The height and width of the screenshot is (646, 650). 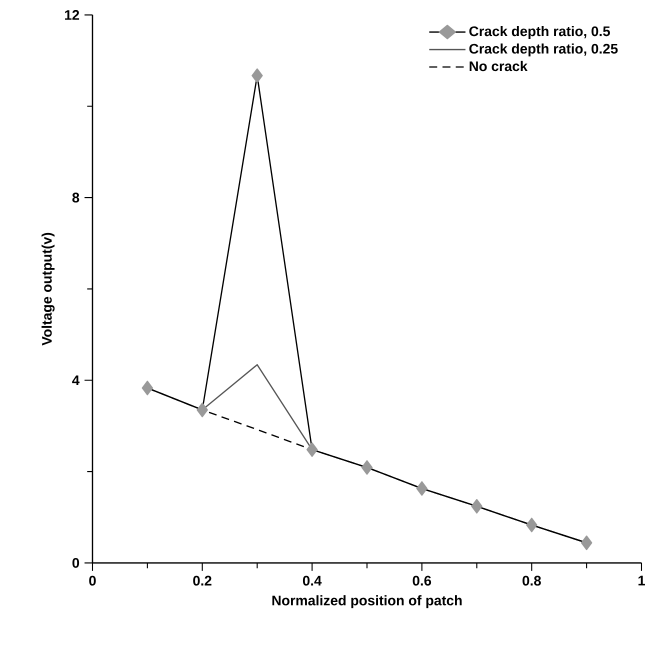 I want to click on x-tick-label: 1, so click(x=641, y=581).